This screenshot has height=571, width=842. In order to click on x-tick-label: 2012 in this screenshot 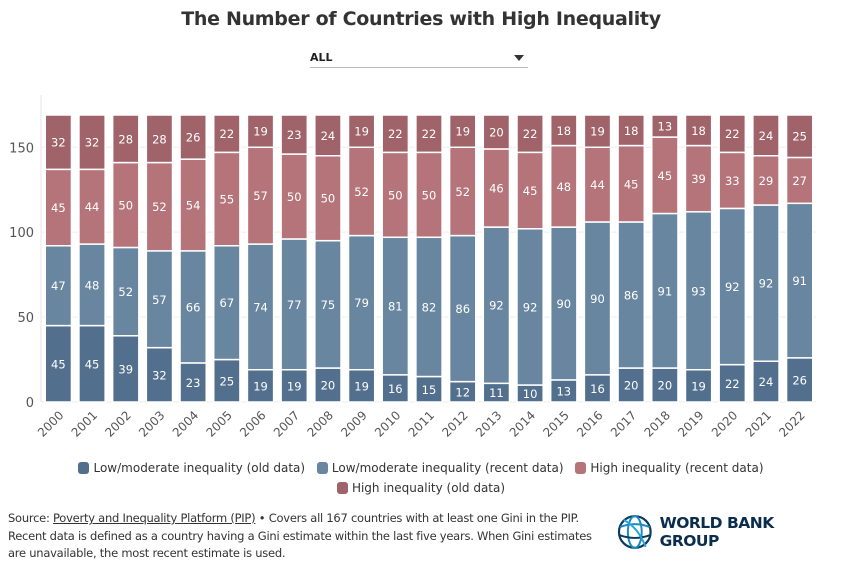, I will do `click(454, 423)`.